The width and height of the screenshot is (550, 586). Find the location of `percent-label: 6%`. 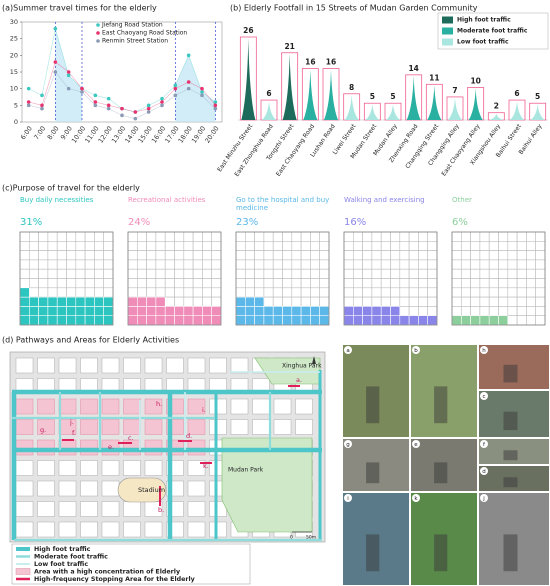

percent-label: 6% is located at coordinates (460, 222).